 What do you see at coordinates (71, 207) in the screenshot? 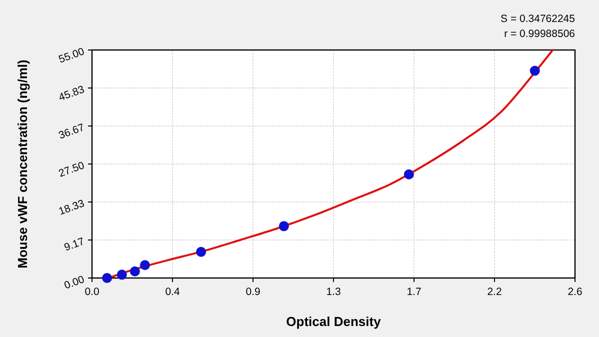
I see `y-tick-label: 18.33` at bounding box center [71, 207].